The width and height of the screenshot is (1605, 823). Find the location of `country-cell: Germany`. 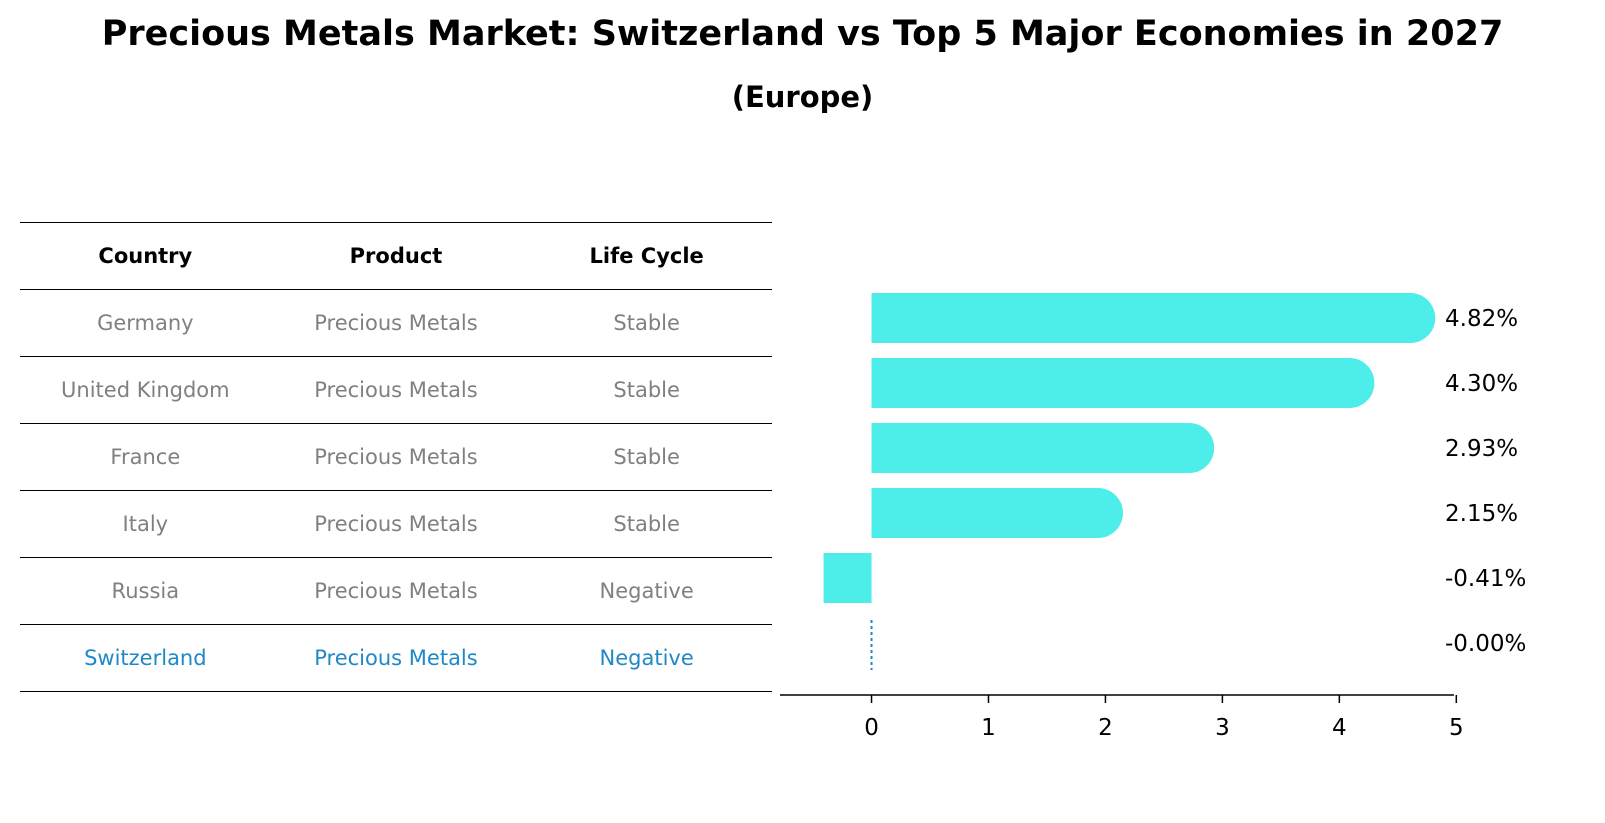

country-cell: Germany is located at coordinates (145, 323).